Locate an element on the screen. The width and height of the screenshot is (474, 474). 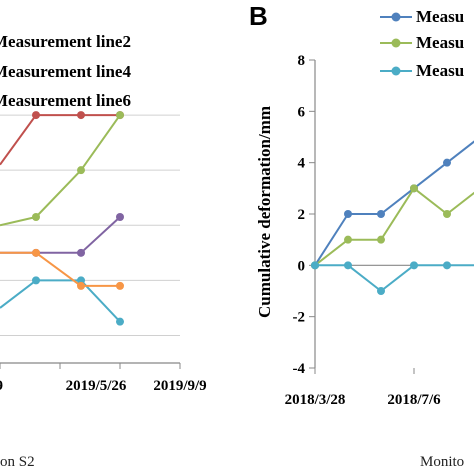
panel-b-y-tick-label-5: 6 is located at coordinates (302, 112).